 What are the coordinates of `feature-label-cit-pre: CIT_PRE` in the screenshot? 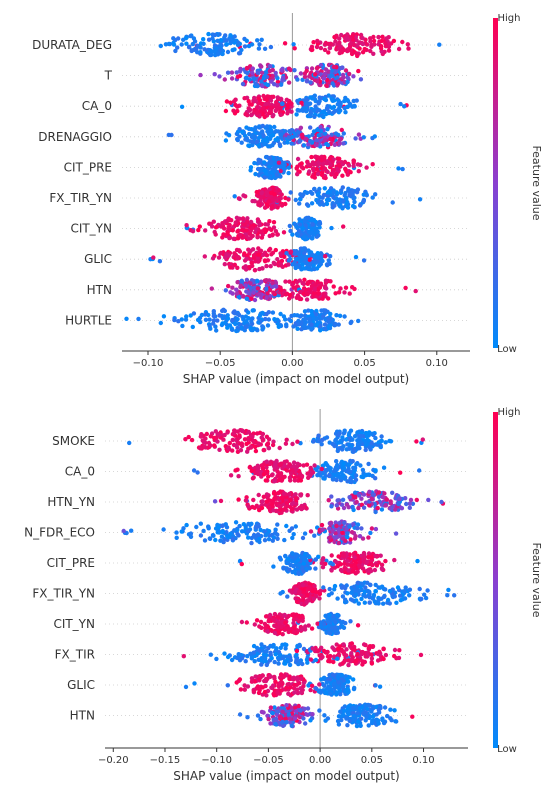 It's located at (88, 167).